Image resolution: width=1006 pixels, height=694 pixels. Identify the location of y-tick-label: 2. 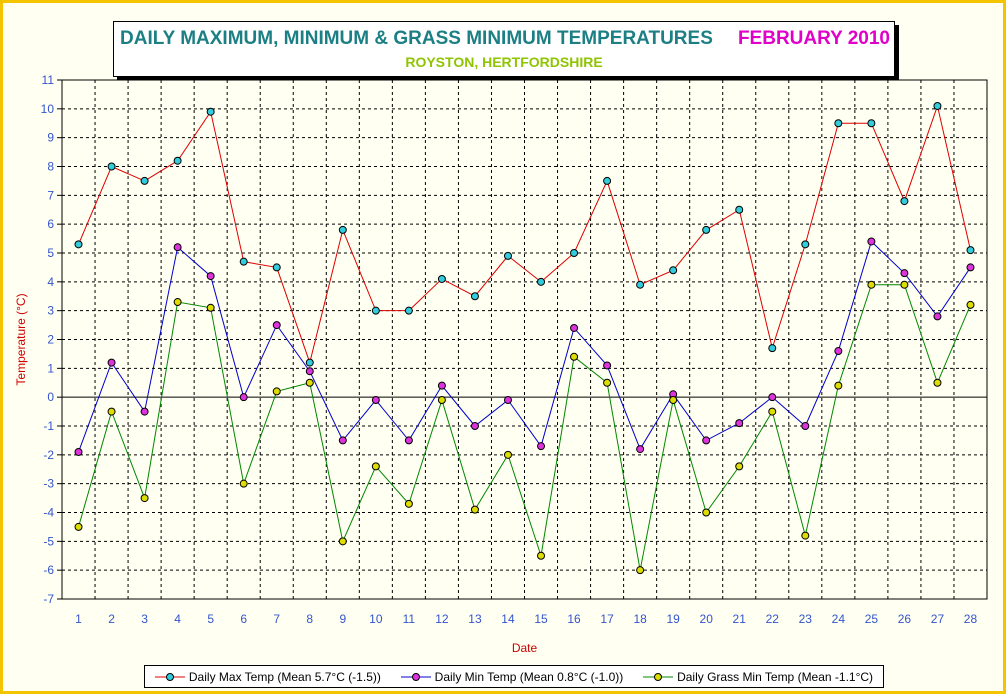
(50, 340).